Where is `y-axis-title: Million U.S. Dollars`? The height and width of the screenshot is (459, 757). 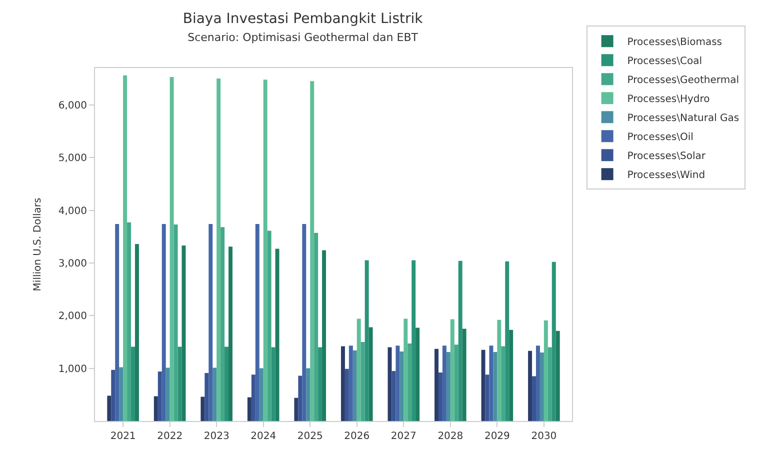 y-axis-title: Million U.S. Dollars is located at coordinates (38, 245).